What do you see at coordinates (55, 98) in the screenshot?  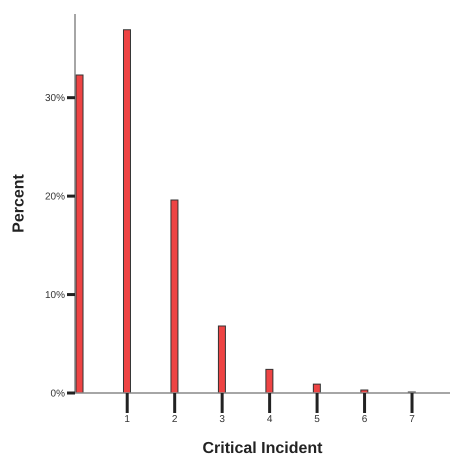 I see `y-tick-label: 30%` at bounding box center [55, 98].